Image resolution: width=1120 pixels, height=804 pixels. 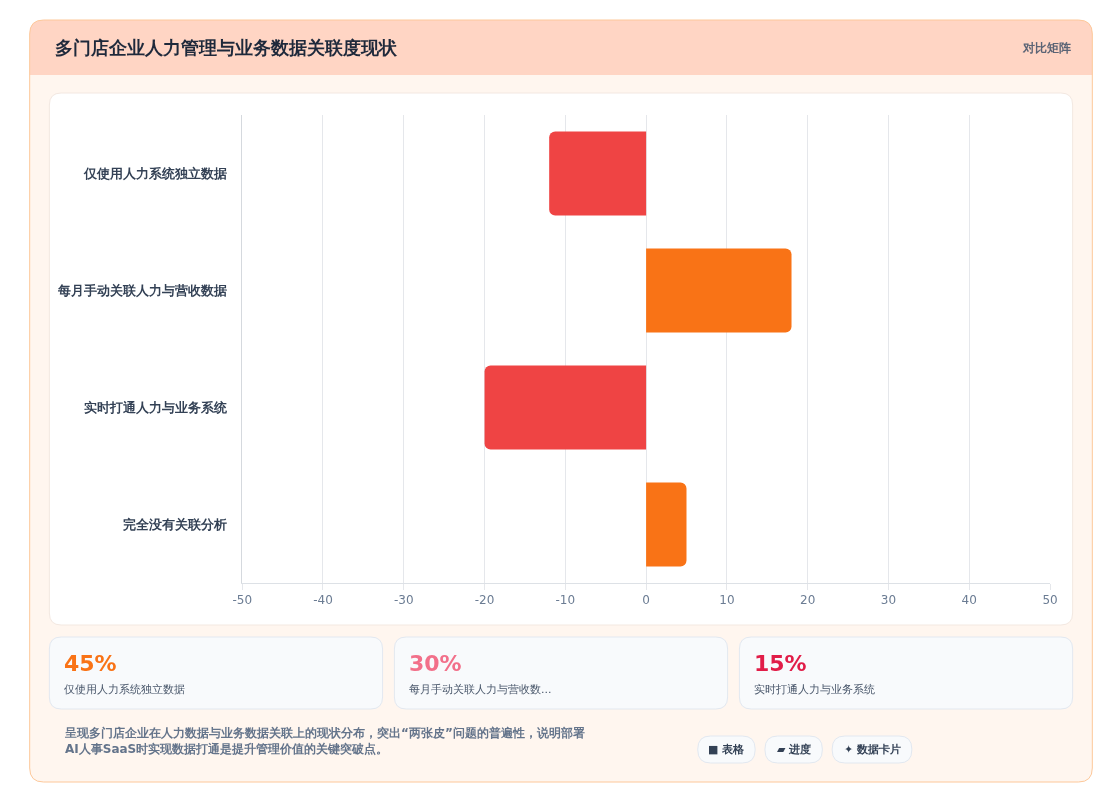 I want to click on text: ■ 表格, so click(x=727, y=749).